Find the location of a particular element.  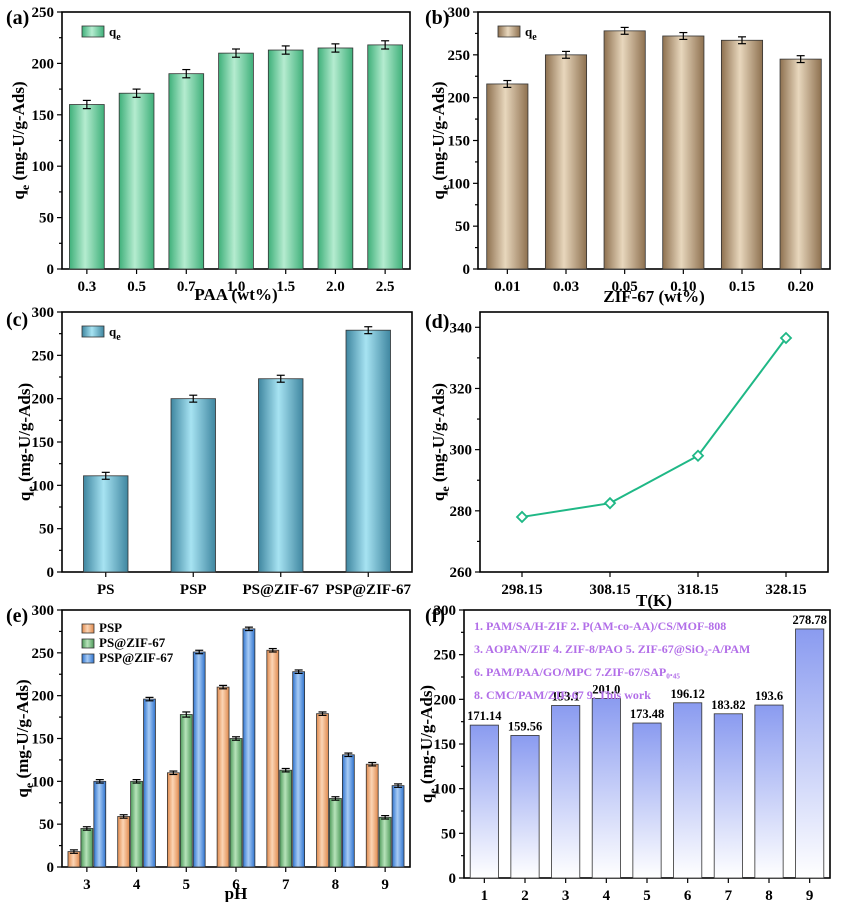

x-tick-label: PSP@ZIF-67 is located at coordinates (368, 590).